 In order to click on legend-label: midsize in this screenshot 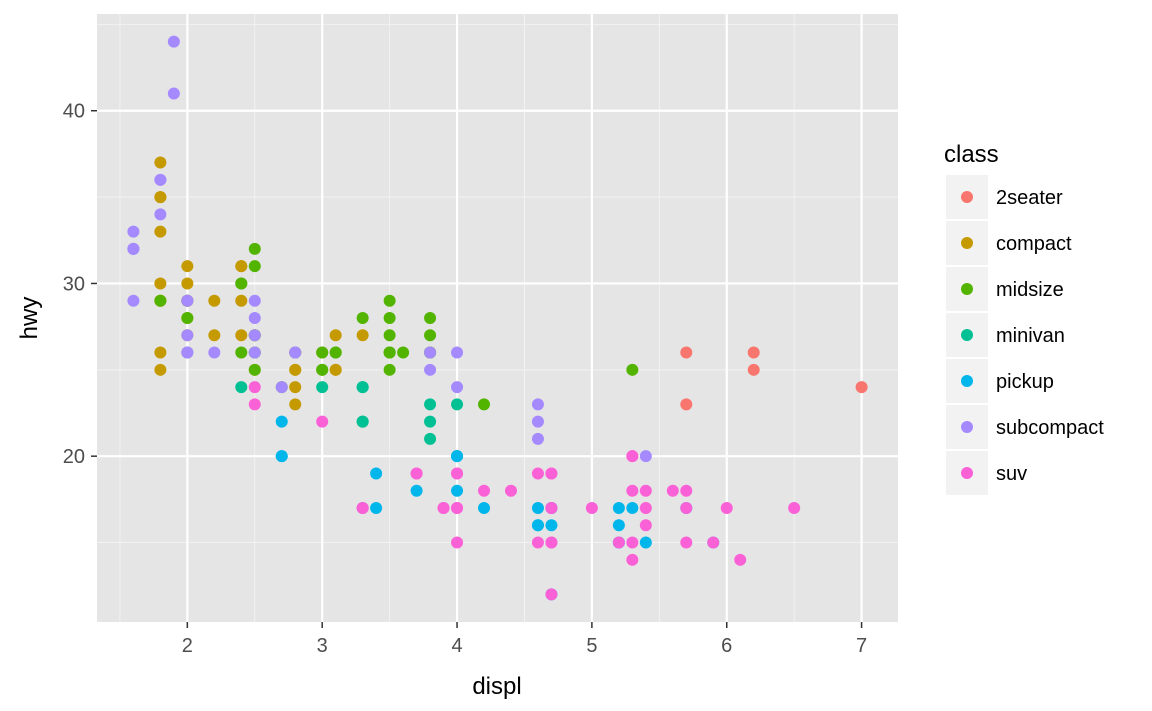, I will do `click(1030, 290)`.